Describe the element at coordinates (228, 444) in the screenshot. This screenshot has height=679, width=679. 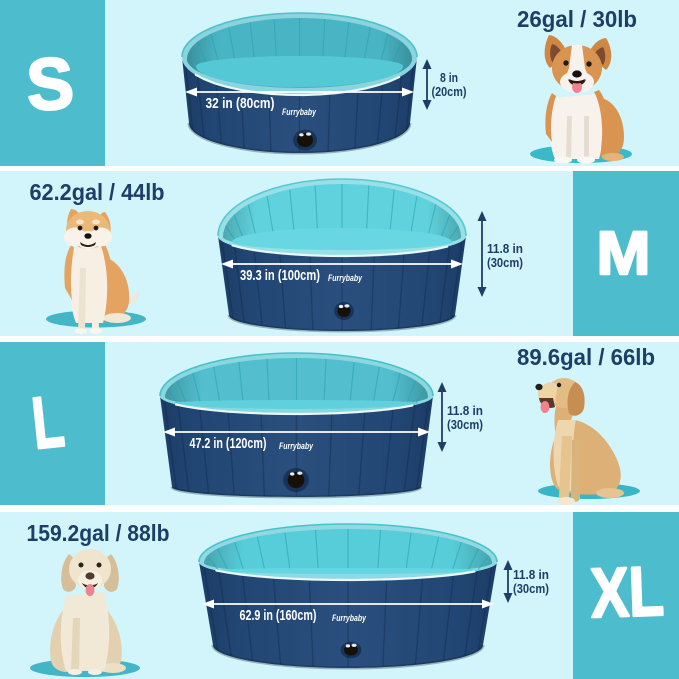
I see `svg-text: 47.2 in (120cm)` at that location.